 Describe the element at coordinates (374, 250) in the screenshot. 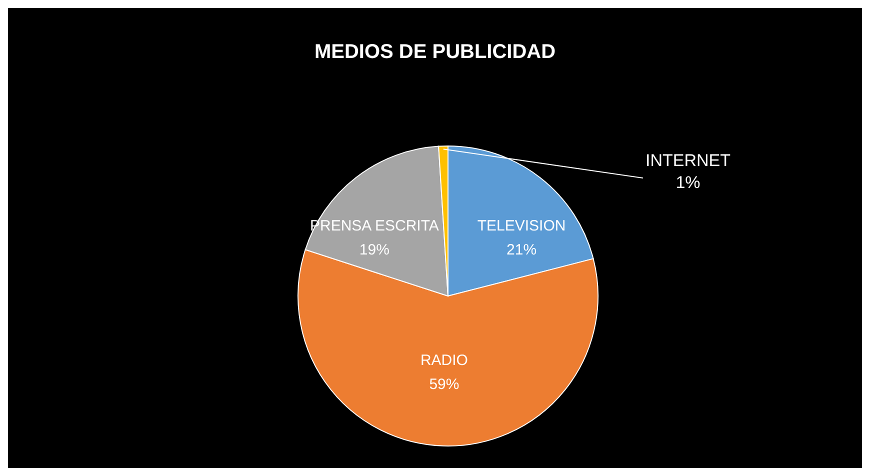

I see `data-label: 19%` at that location.